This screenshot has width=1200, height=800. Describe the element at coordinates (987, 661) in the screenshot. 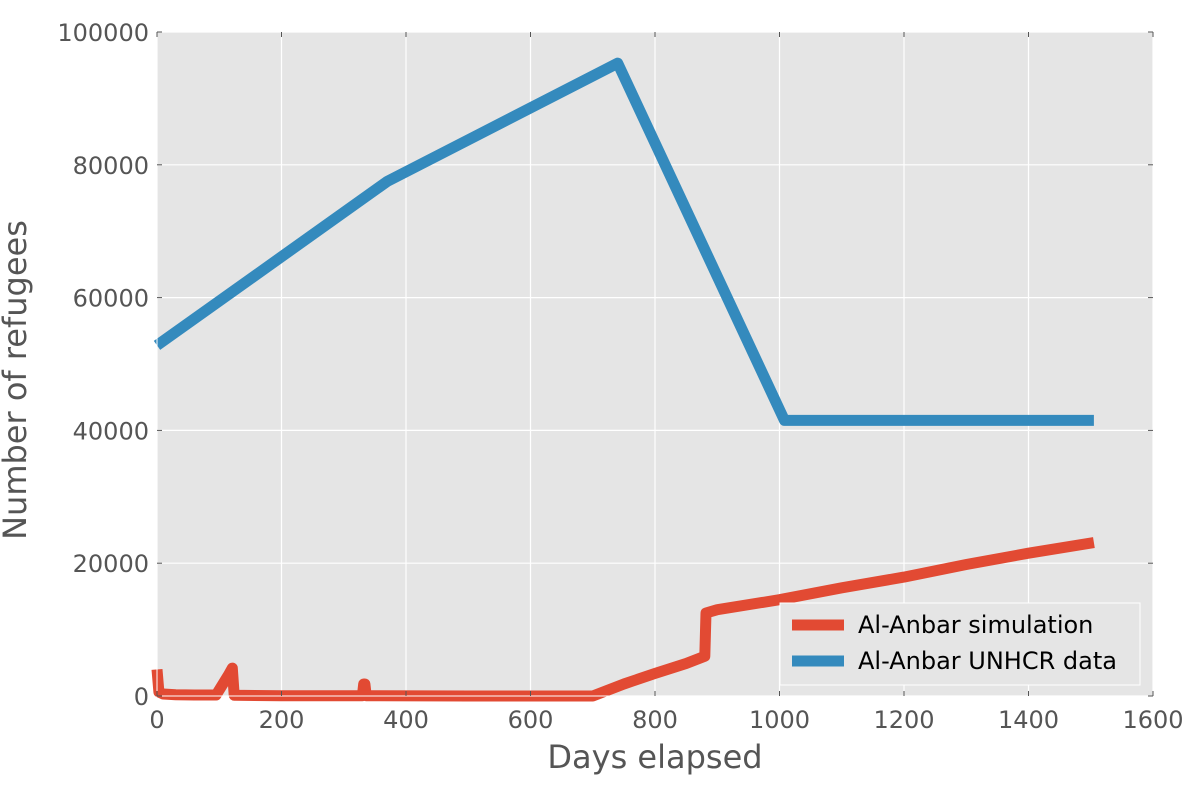

I see `legend-label-1: Al-Anbar UNHCR data` at that location.